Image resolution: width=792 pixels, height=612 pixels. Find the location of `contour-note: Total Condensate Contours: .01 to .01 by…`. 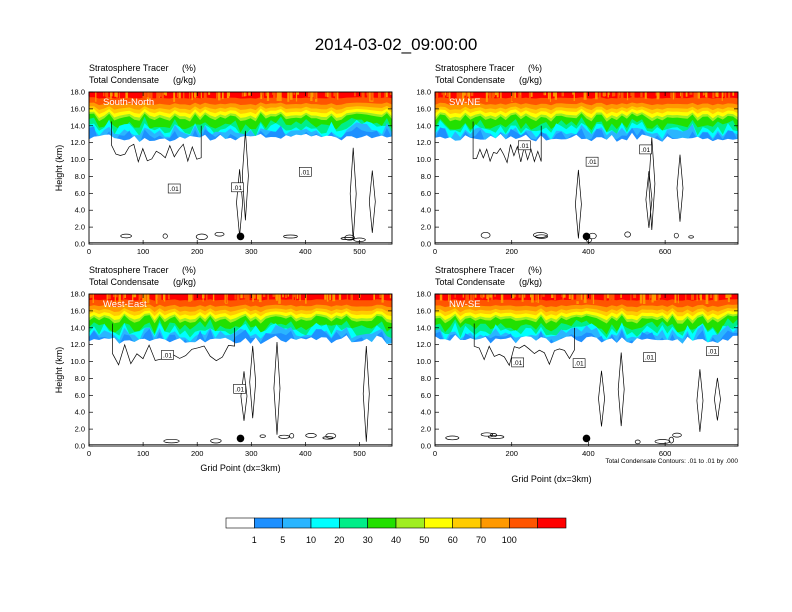

contour-note: Total Condensate Contours: .01 to .01 by… is located at coordinates (671, 461).